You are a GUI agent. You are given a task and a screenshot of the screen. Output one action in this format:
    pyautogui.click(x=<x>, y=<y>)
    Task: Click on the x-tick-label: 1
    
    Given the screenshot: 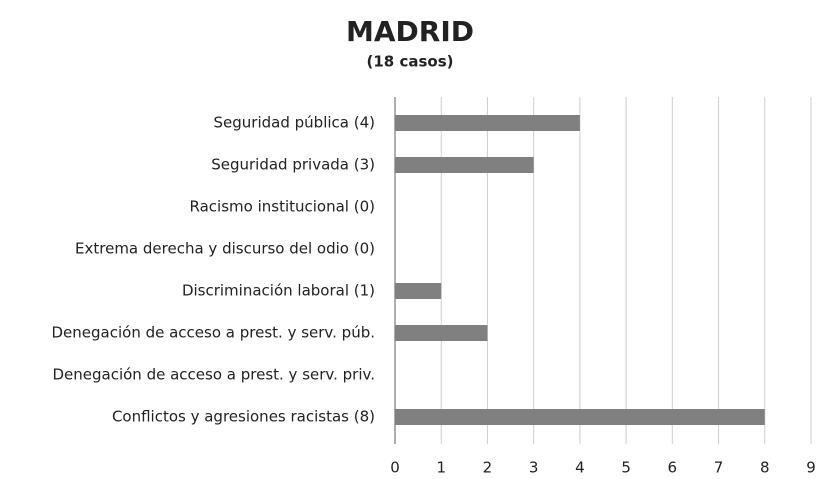 What is the action you would take?
    pyautogui.click(x=441, y=468)
    